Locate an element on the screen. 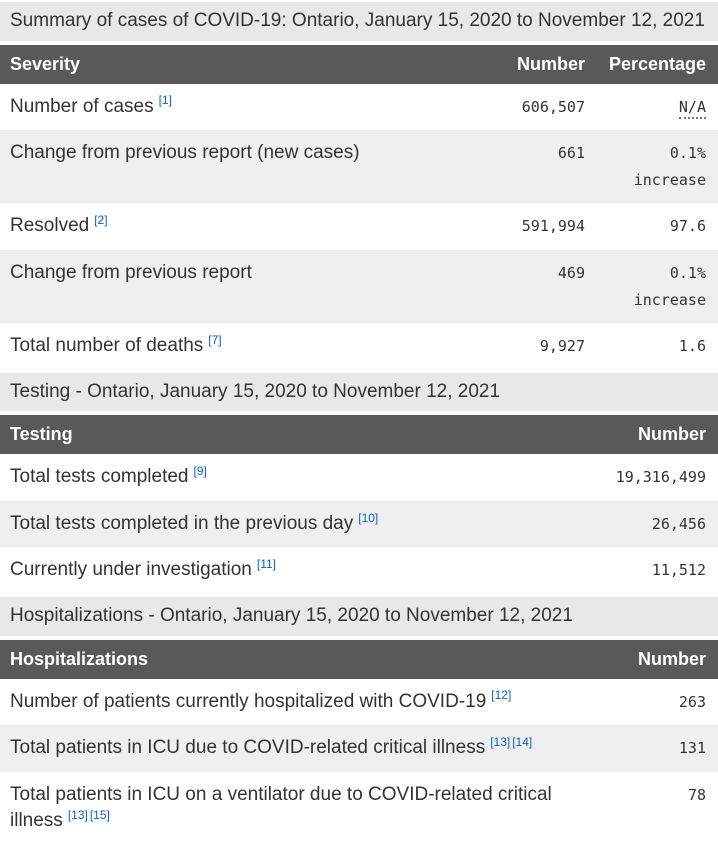 This screenshot has height=845, width=718. footnote-sup: [15] is located at coordinates (100, 814).